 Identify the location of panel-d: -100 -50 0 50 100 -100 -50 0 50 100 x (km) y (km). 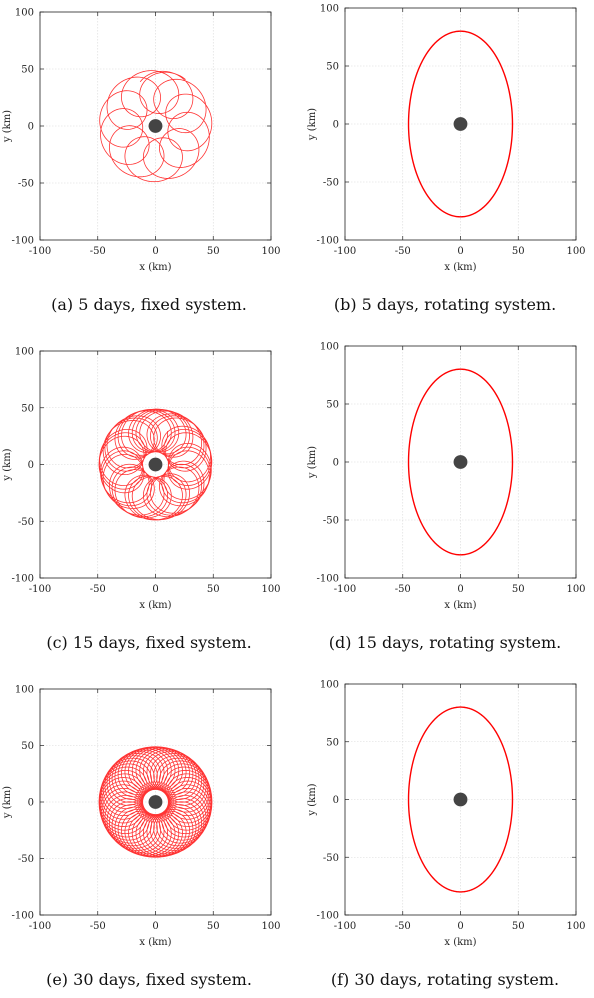
(449, 475).